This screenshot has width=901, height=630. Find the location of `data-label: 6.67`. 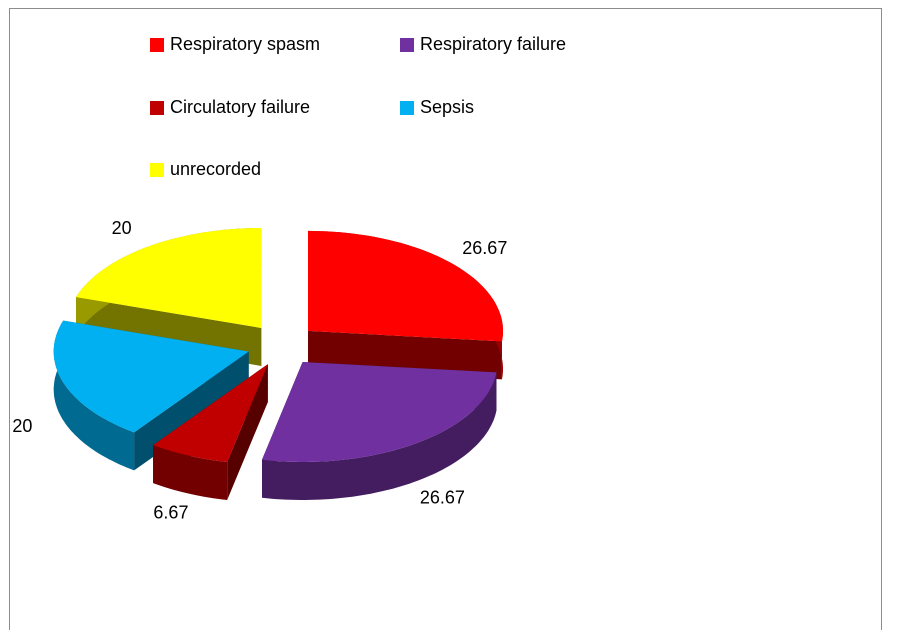

data-label: 6.67 is located at coordinates (170, 512).